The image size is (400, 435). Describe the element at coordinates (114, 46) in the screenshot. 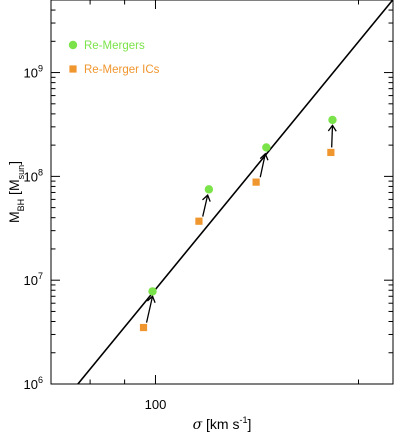

I see `legend-label-1: Re-Mergers` at that location.